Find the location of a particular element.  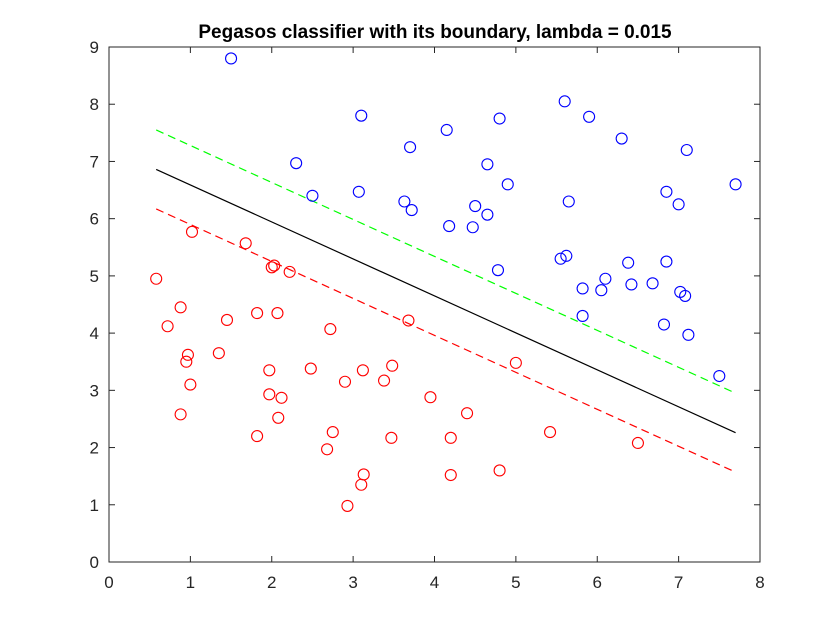

y-tick-label: 3 is located at coordinates (94, 390).